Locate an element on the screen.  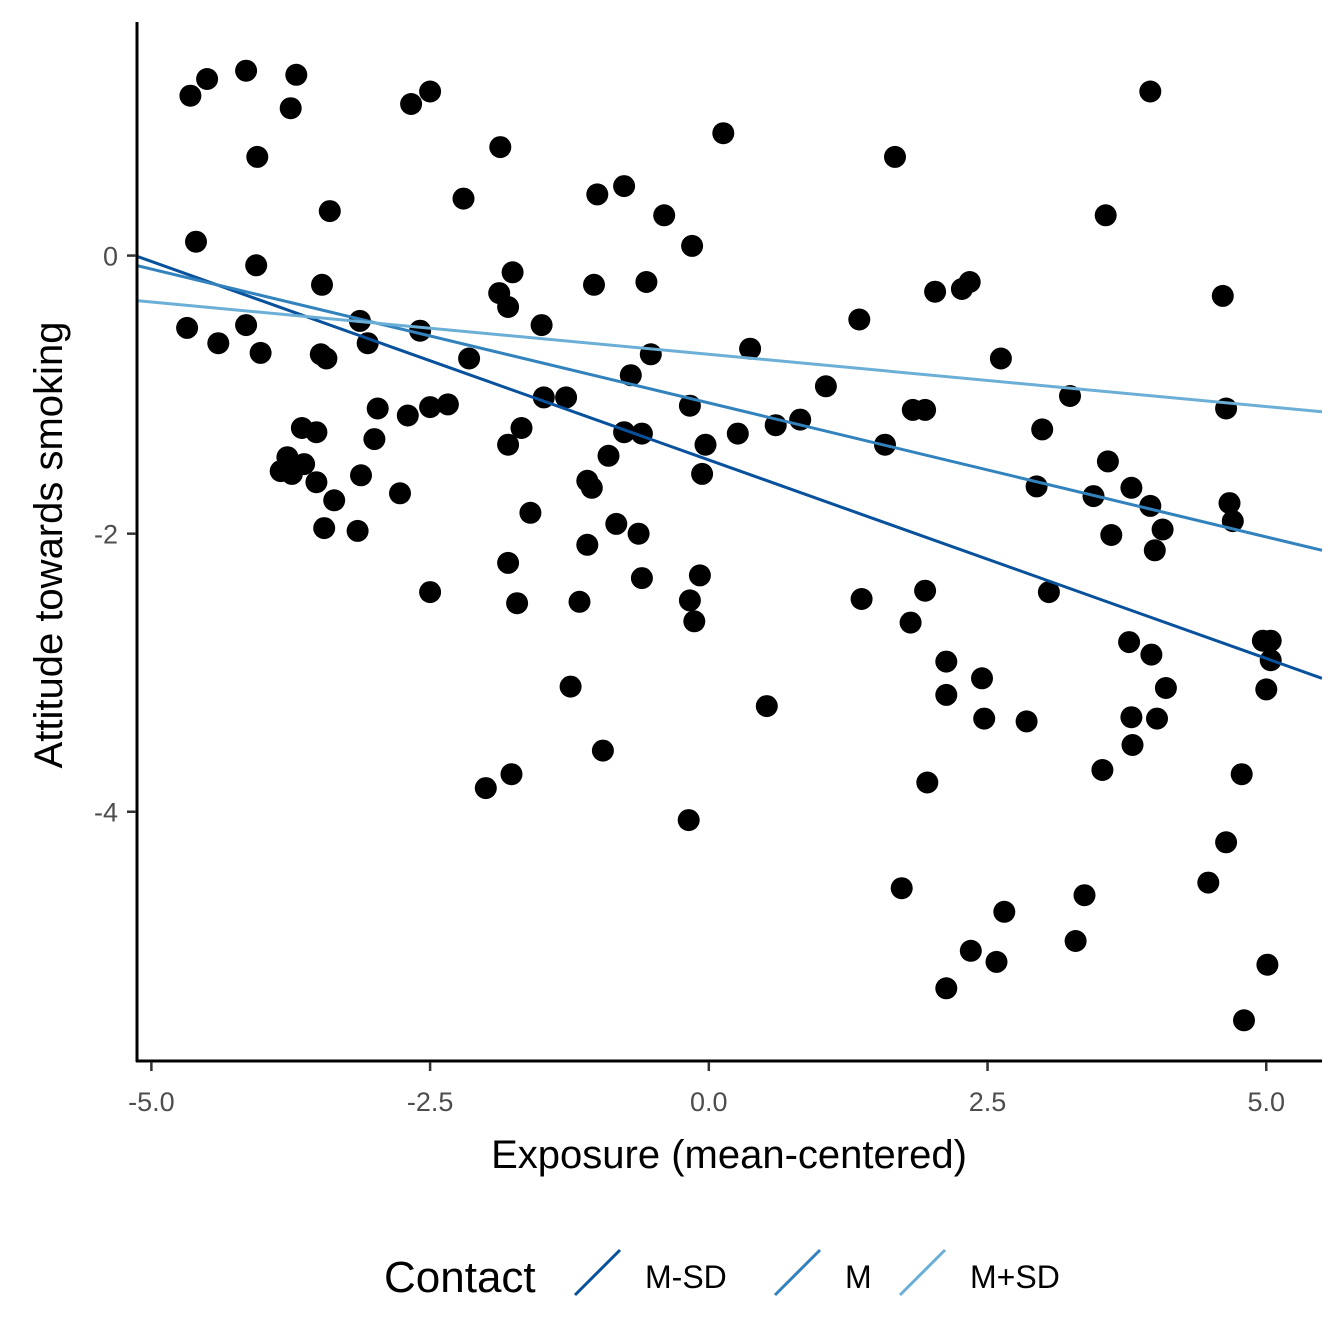
legend-label-m: M is located at coordinates (858, 1277).